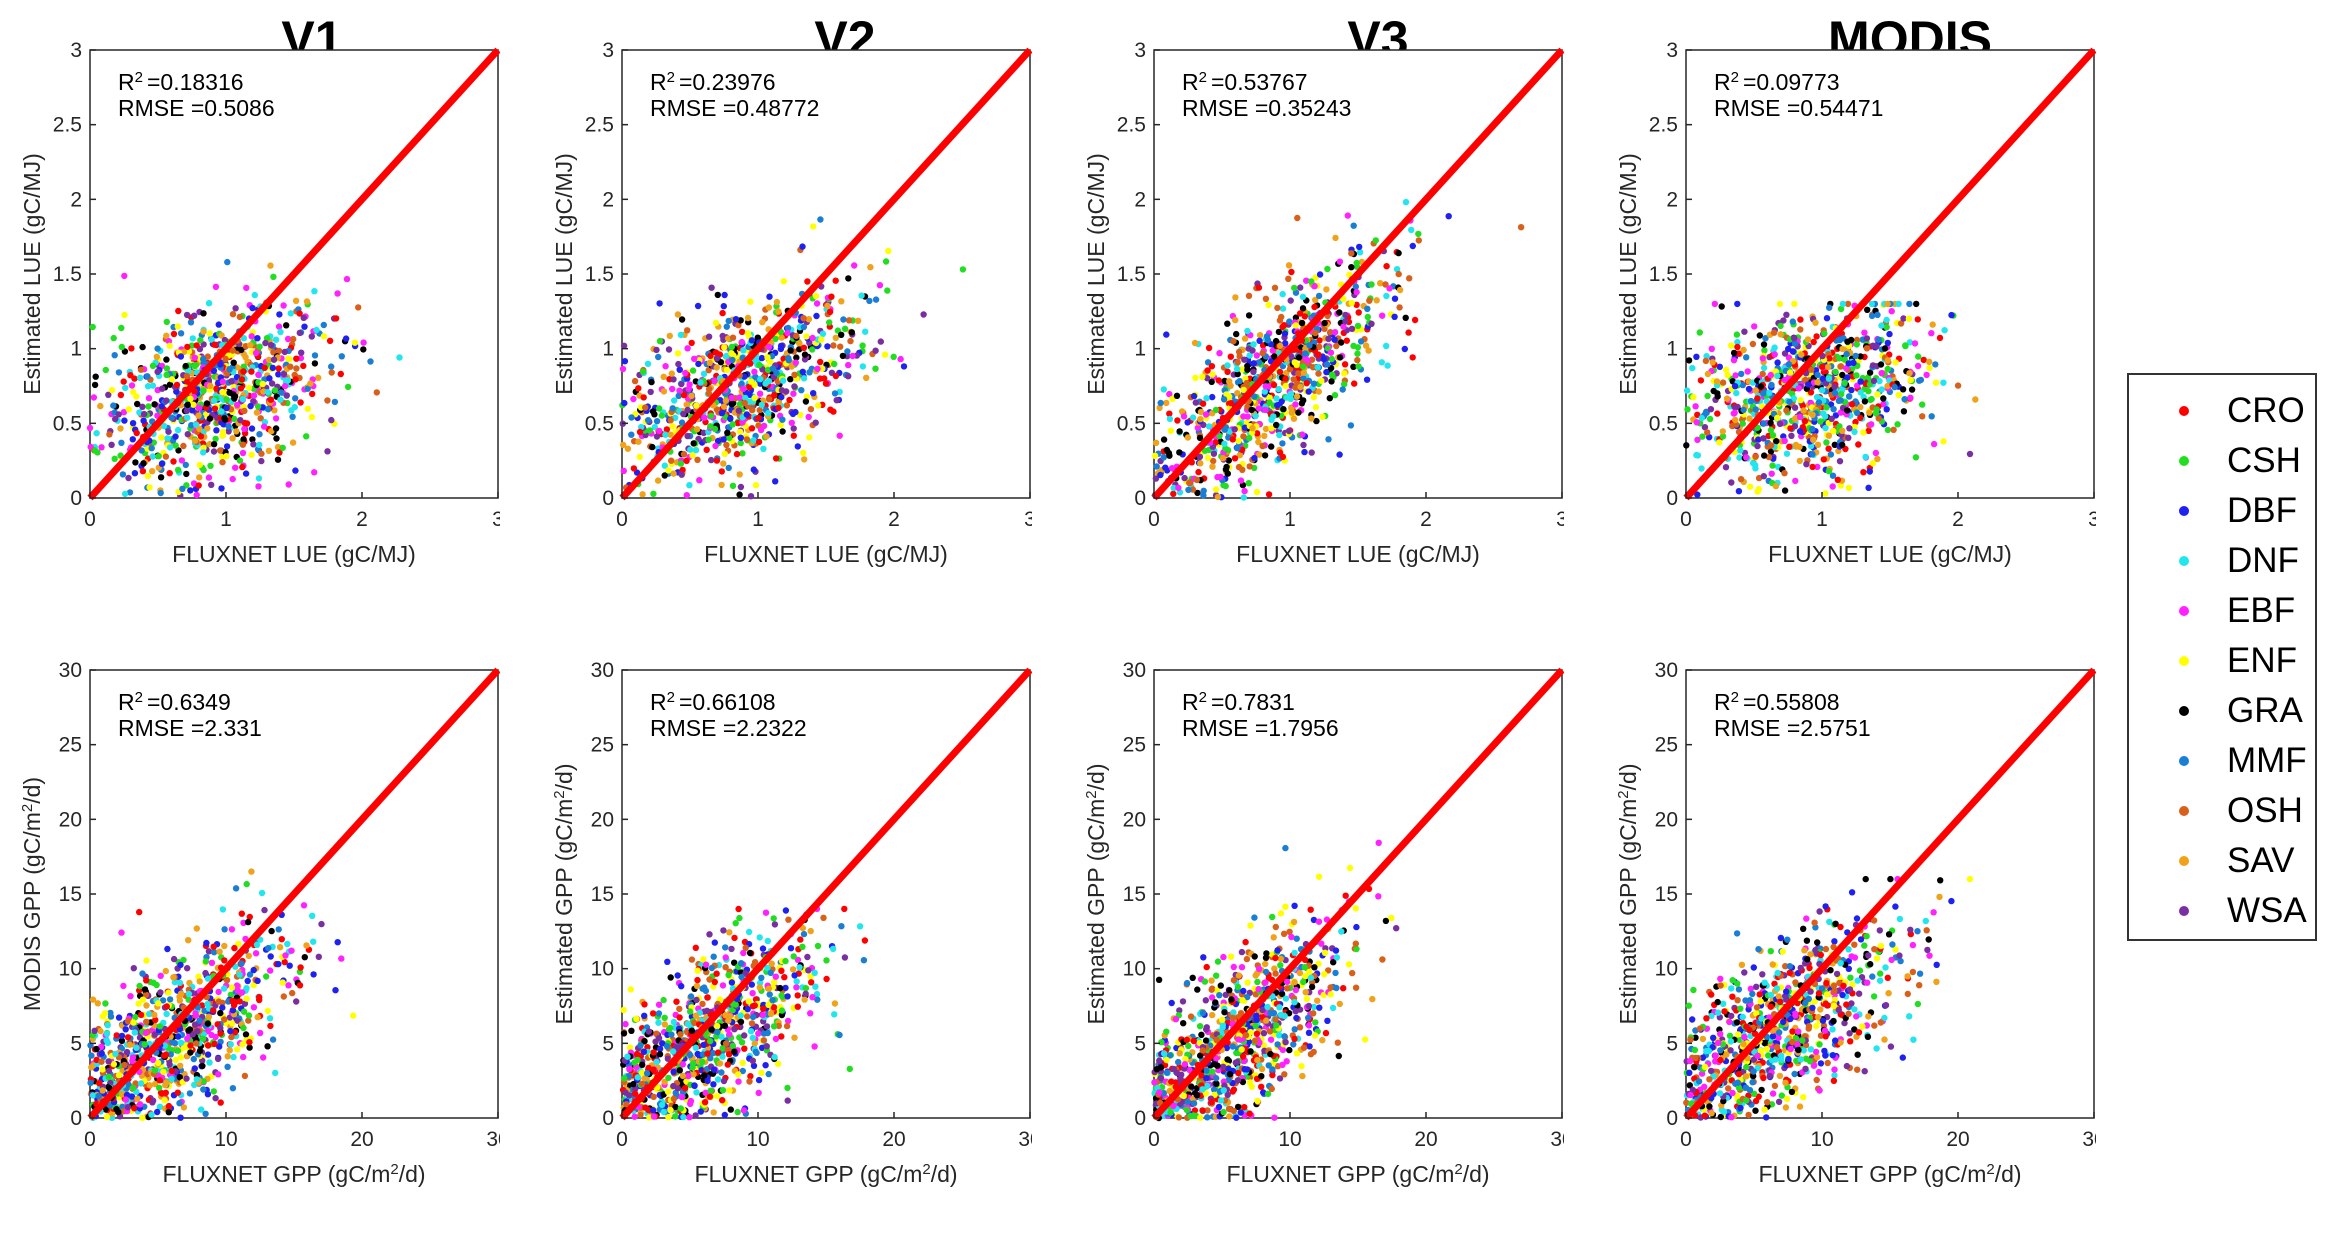 The width and height of the screenshot is (2335, 1247). I want to click on x-tick-label: 1, so click(1822, 519).